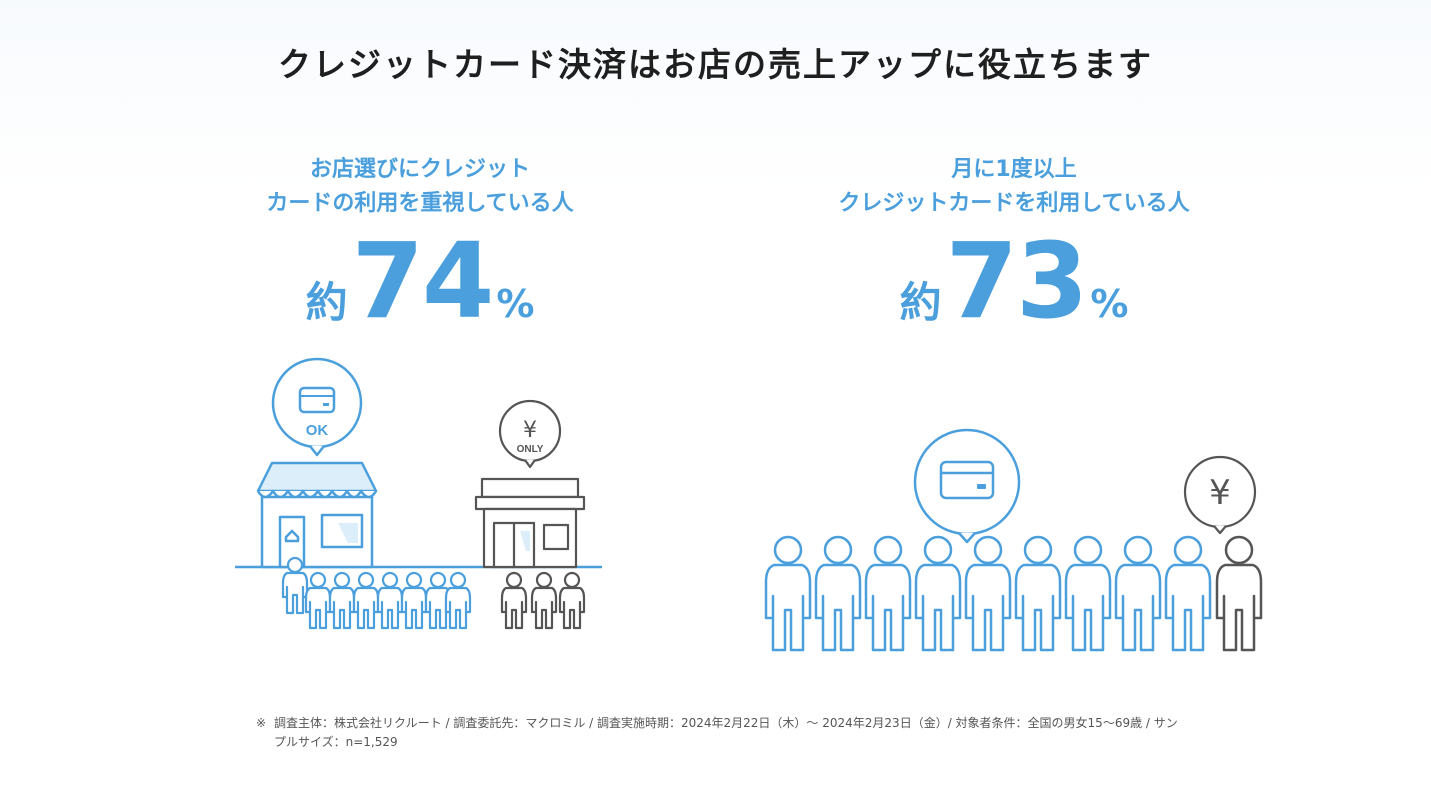  What do you see at coordinates (376, 593) in the screenshot?
I see `card-shop-queue` at bounding box center [376, 593].